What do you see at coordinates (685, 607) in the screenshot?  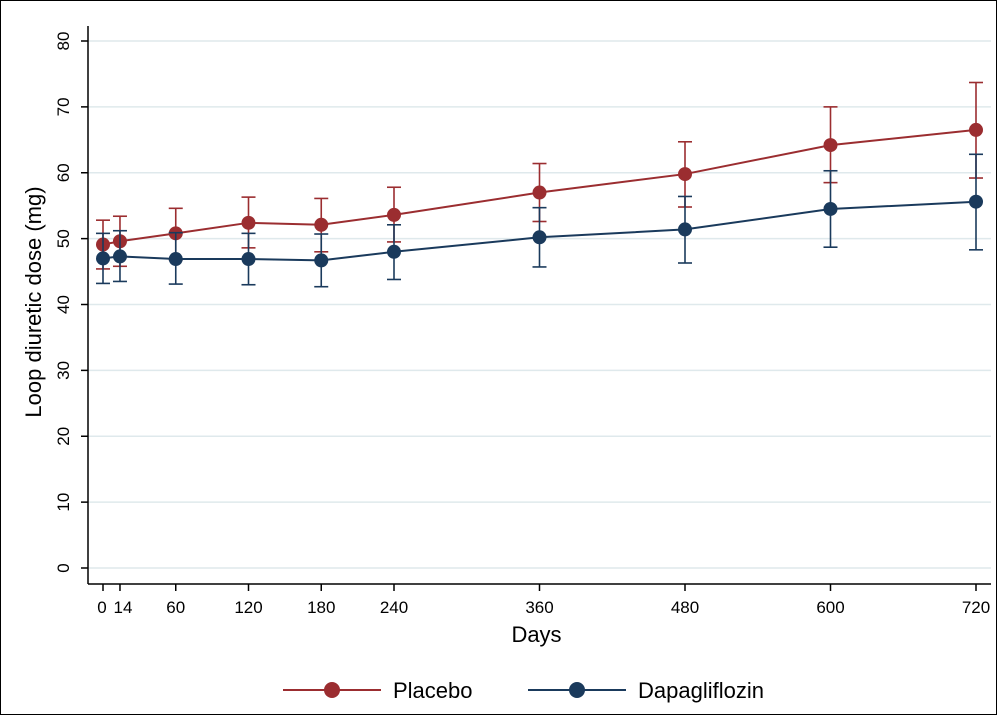 I see `x-tick-label: 480` at bounding box center [685, 607].